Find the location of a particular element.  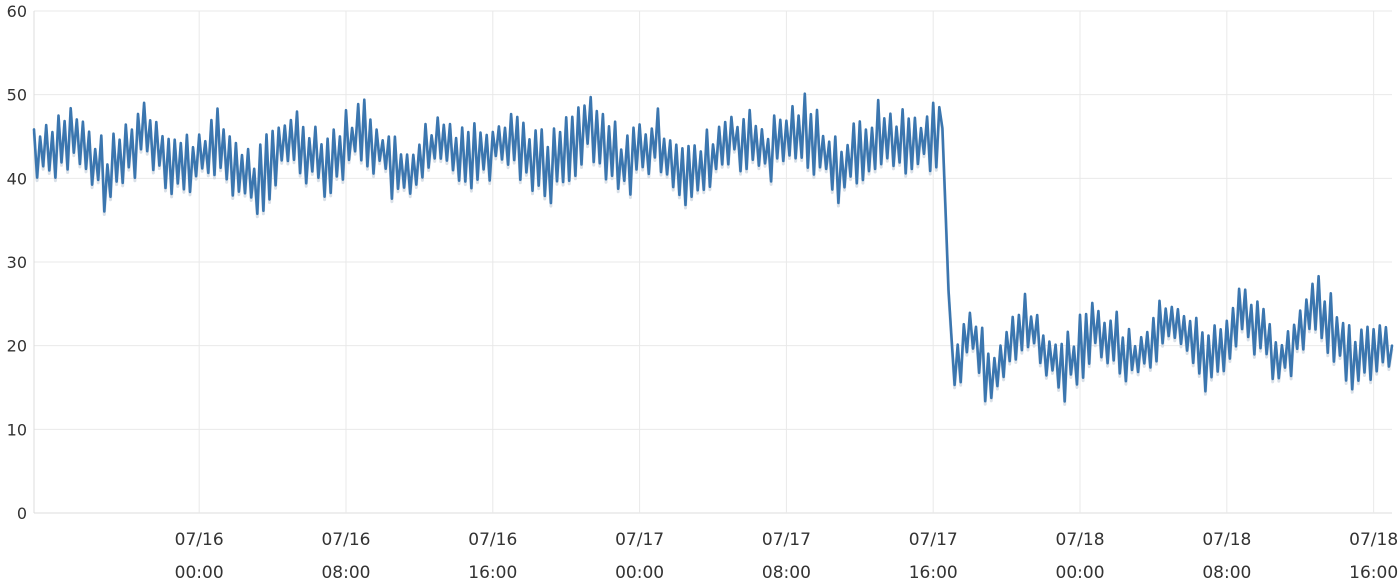

y-axis: 0 10 20 30 40 50 60 is located at coordinates (17, 262).